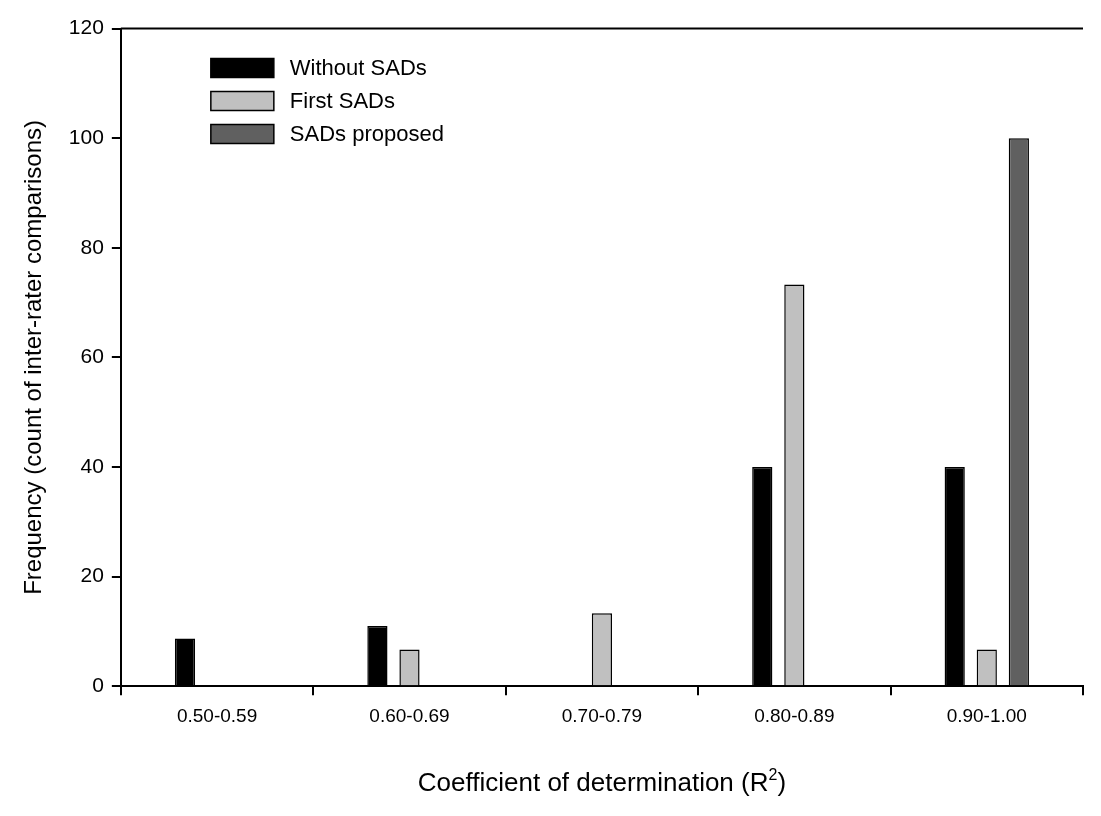  What do you see at coordinates (86, 27) in the screenshot?
I see `y-tick-label: 120` at bounding box center [86, 27].